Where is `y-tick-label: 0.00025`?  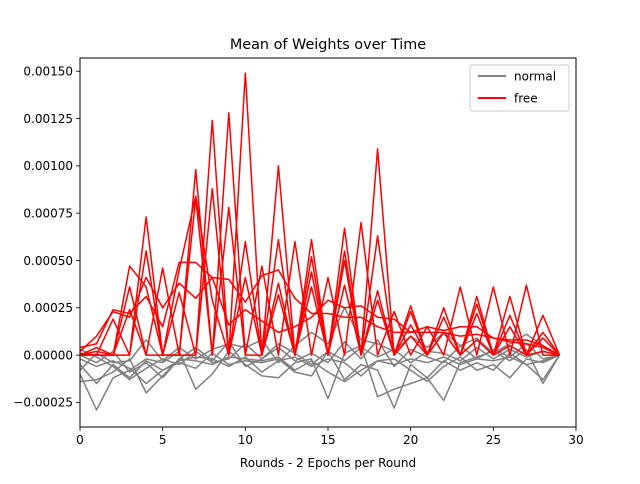
y-tick-label: 0.00025 is located at coordinates (48, 308).